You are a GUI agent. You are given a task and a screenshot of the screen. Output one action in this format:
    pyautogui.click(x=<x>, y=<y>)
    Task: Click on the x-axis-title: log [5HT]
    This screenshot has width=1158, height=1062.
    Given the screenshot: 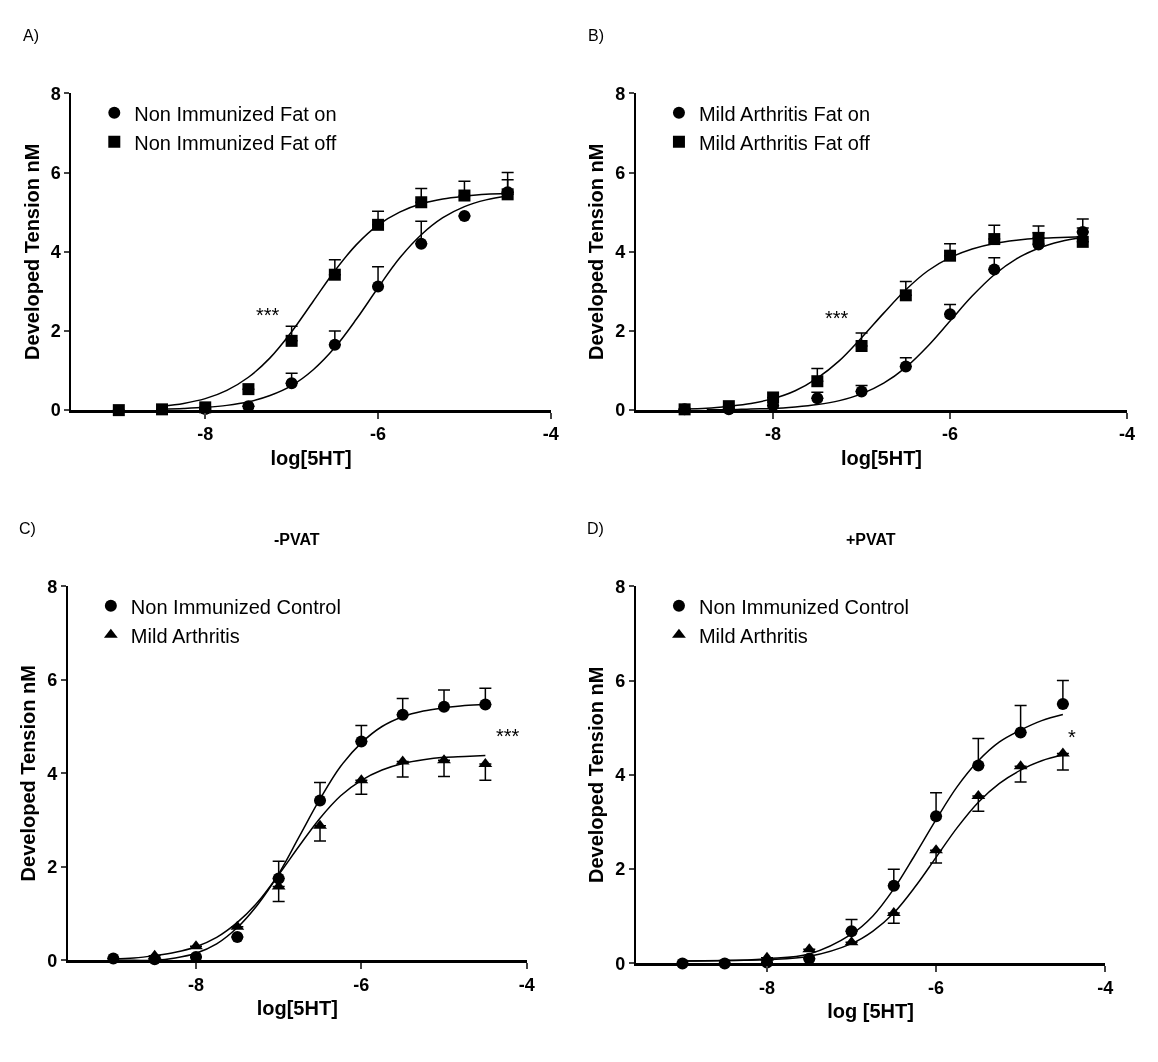 What is the action you would take?
    pyautogui.click(x=870, y=1011)
    